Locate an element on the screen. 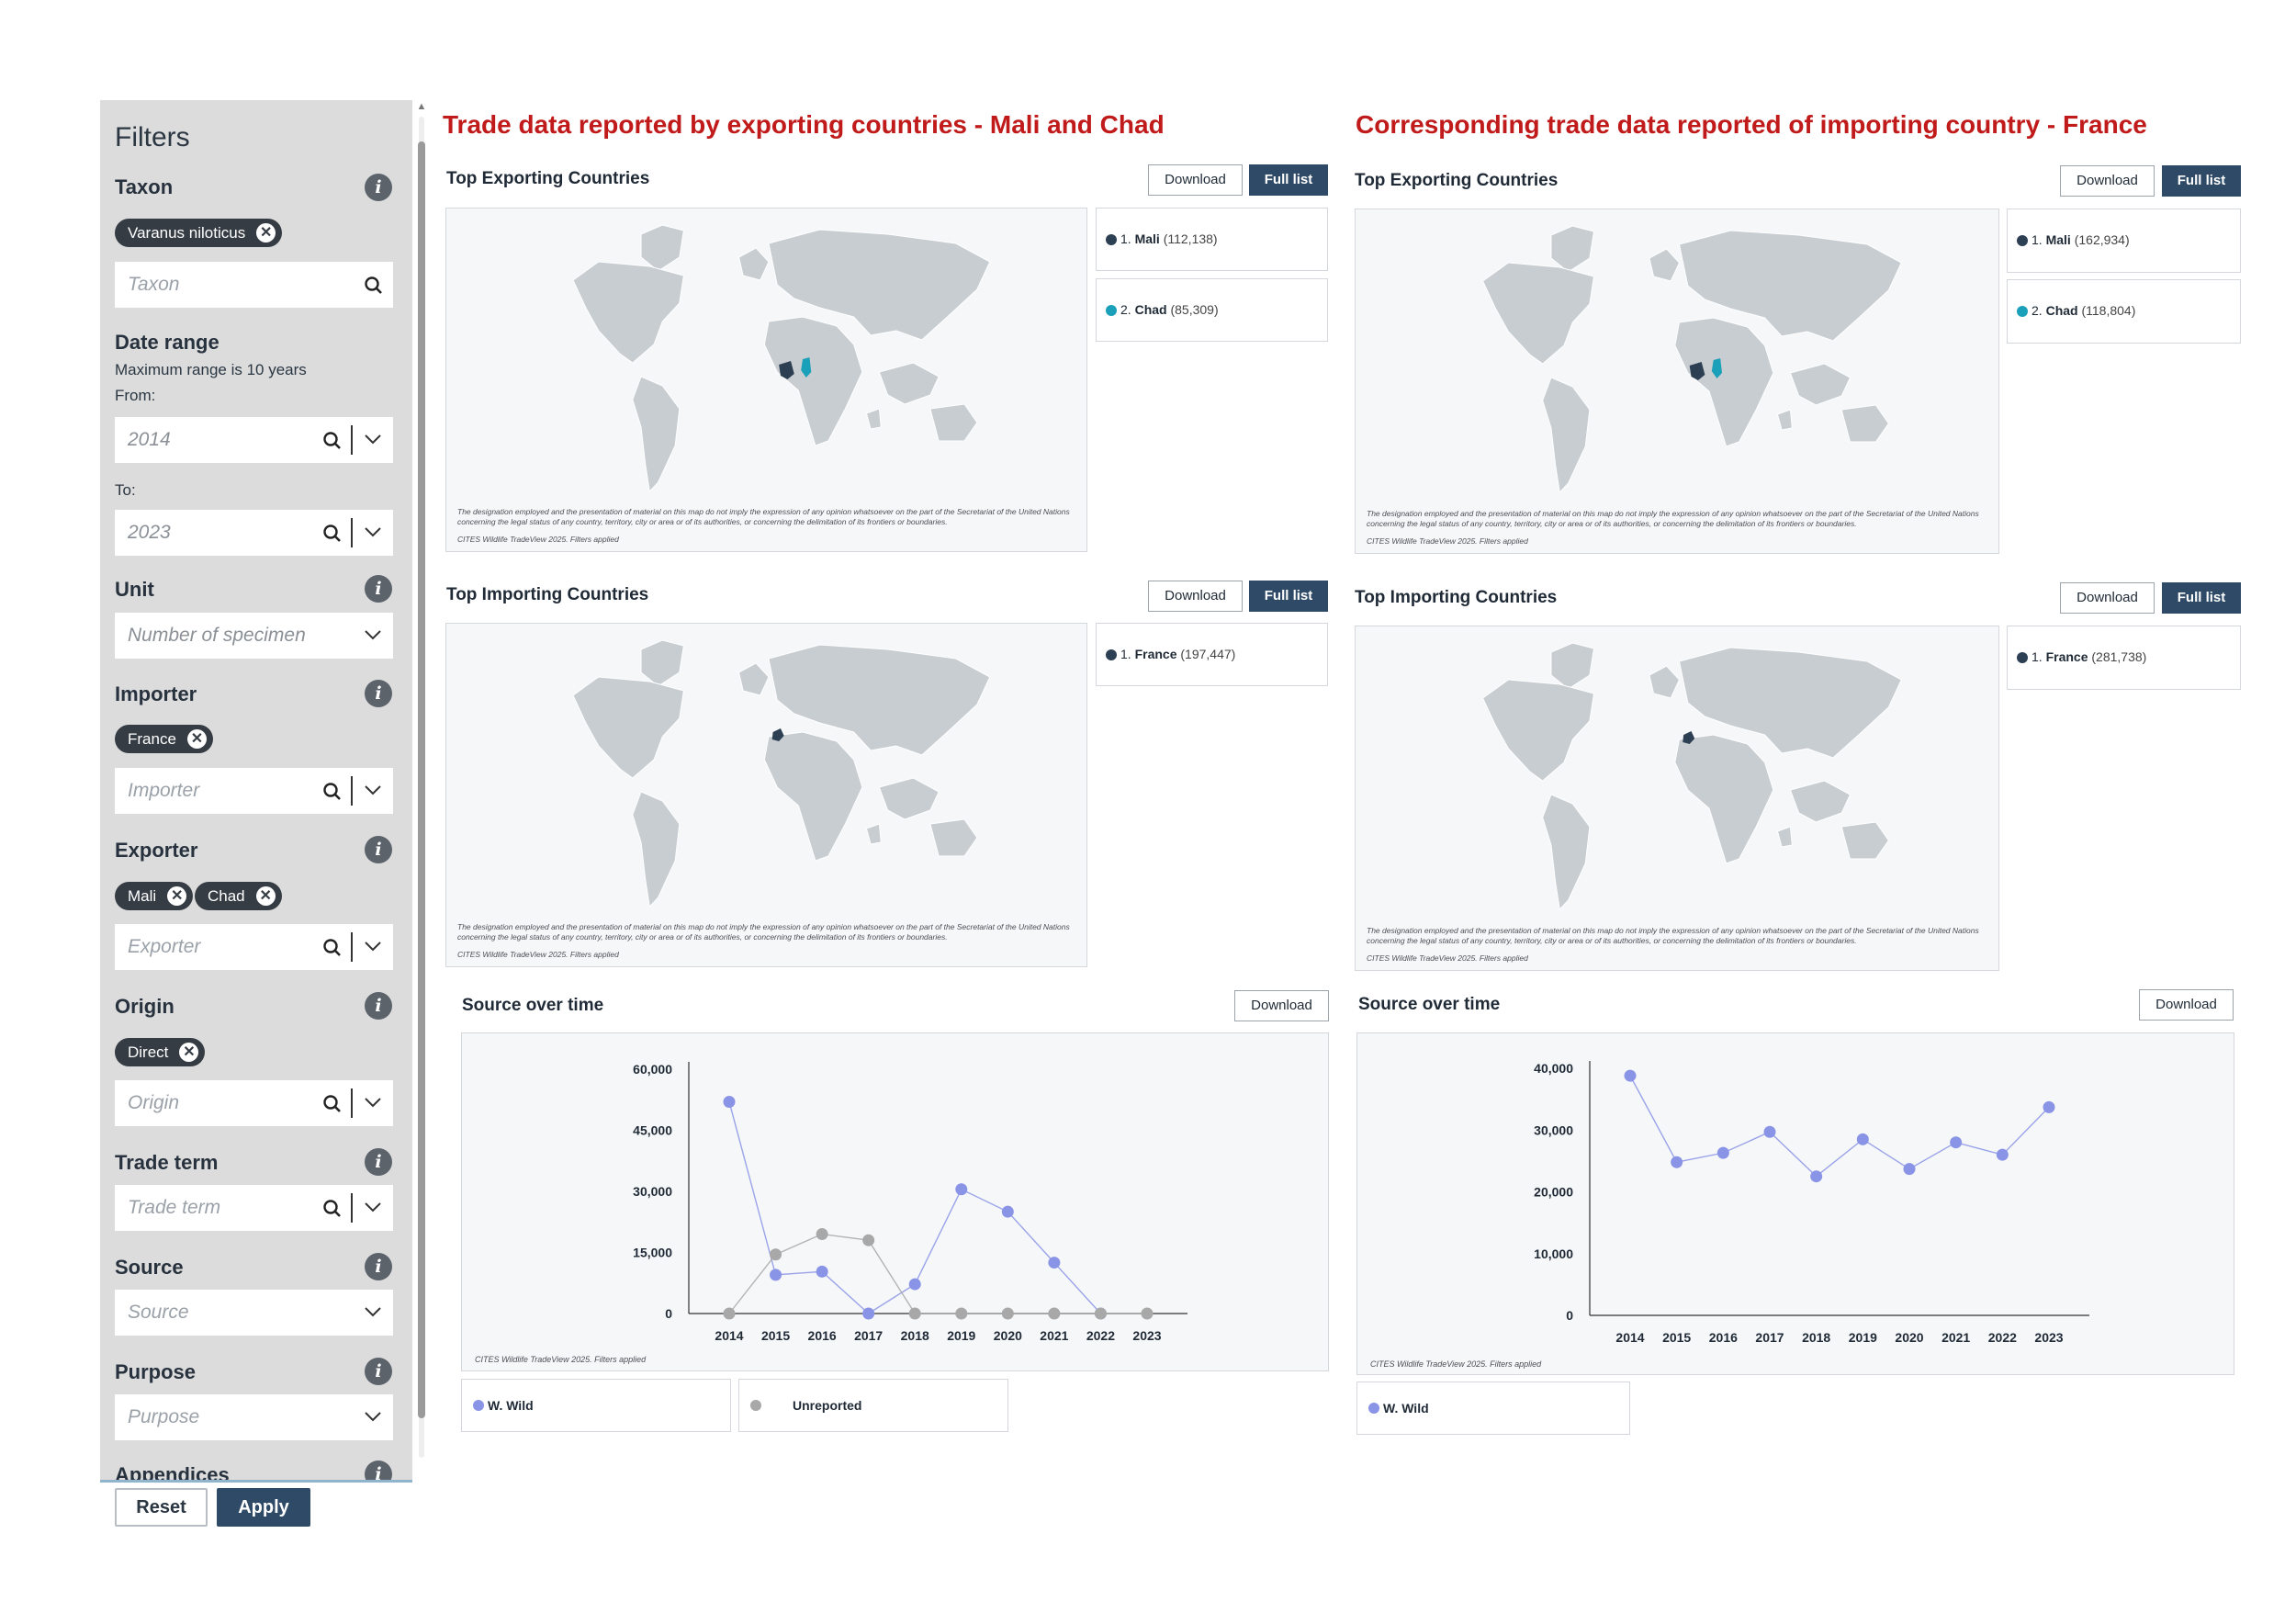  unit-info-icon: i is located at coordinates (378, 589).